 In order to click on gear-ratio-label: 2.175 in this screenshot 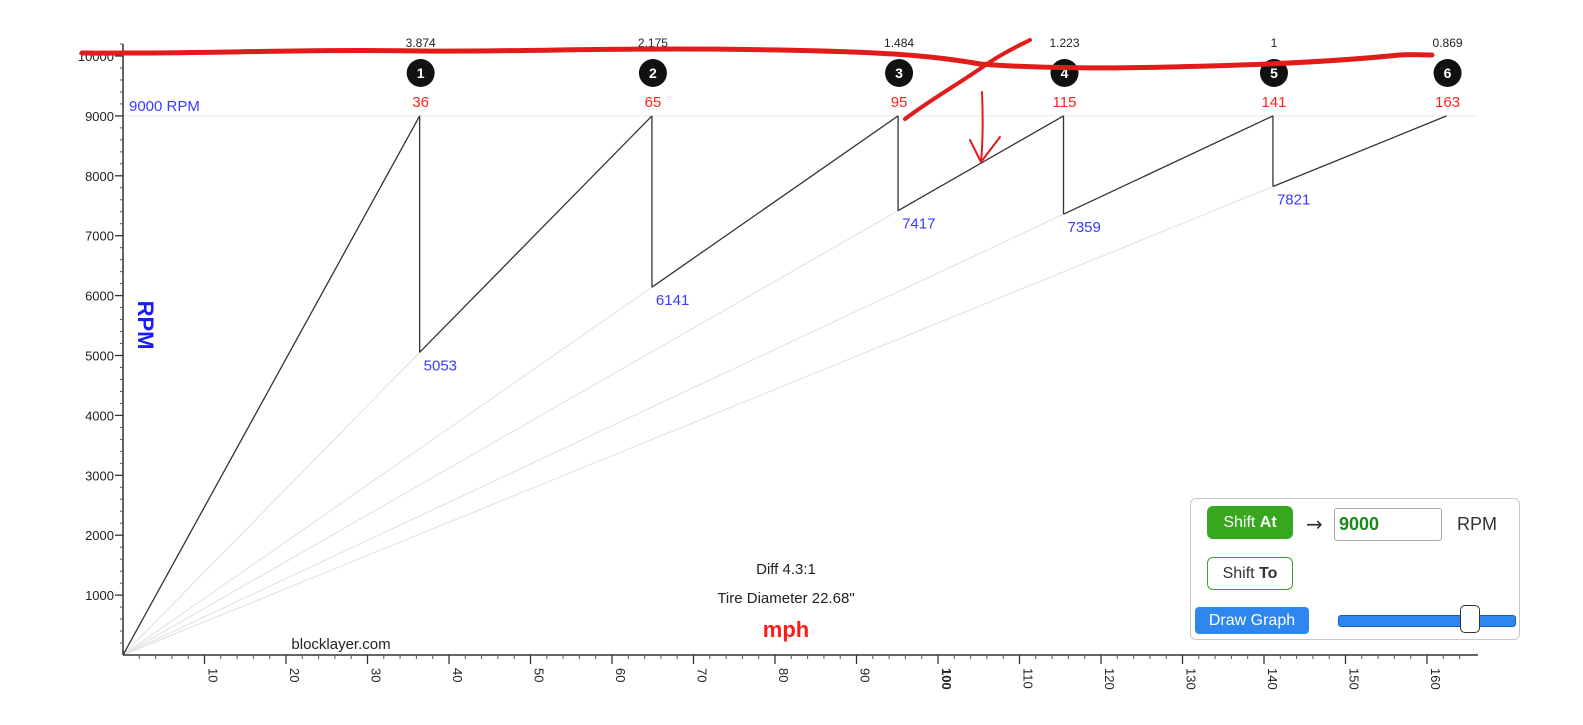, I will do `click(653, 43)`.